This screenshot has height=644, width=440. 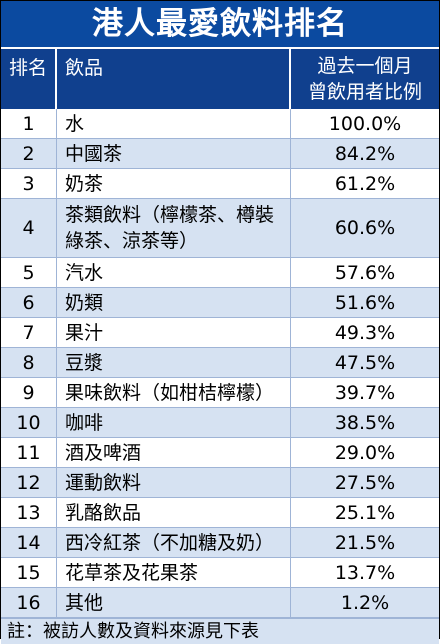 I want to click on table-row: 10 咖啡 38.5%, so click(x=220, y=423).